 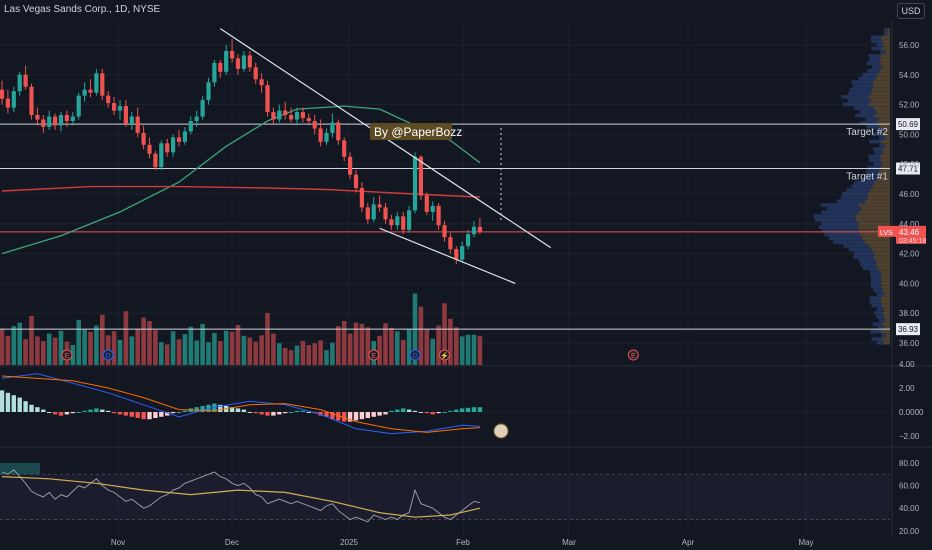 What do you see at coordinates (912, 241) in the screenshot?
I see `last-price-countdown: 03:45:18` at bounding box center [912, 241].